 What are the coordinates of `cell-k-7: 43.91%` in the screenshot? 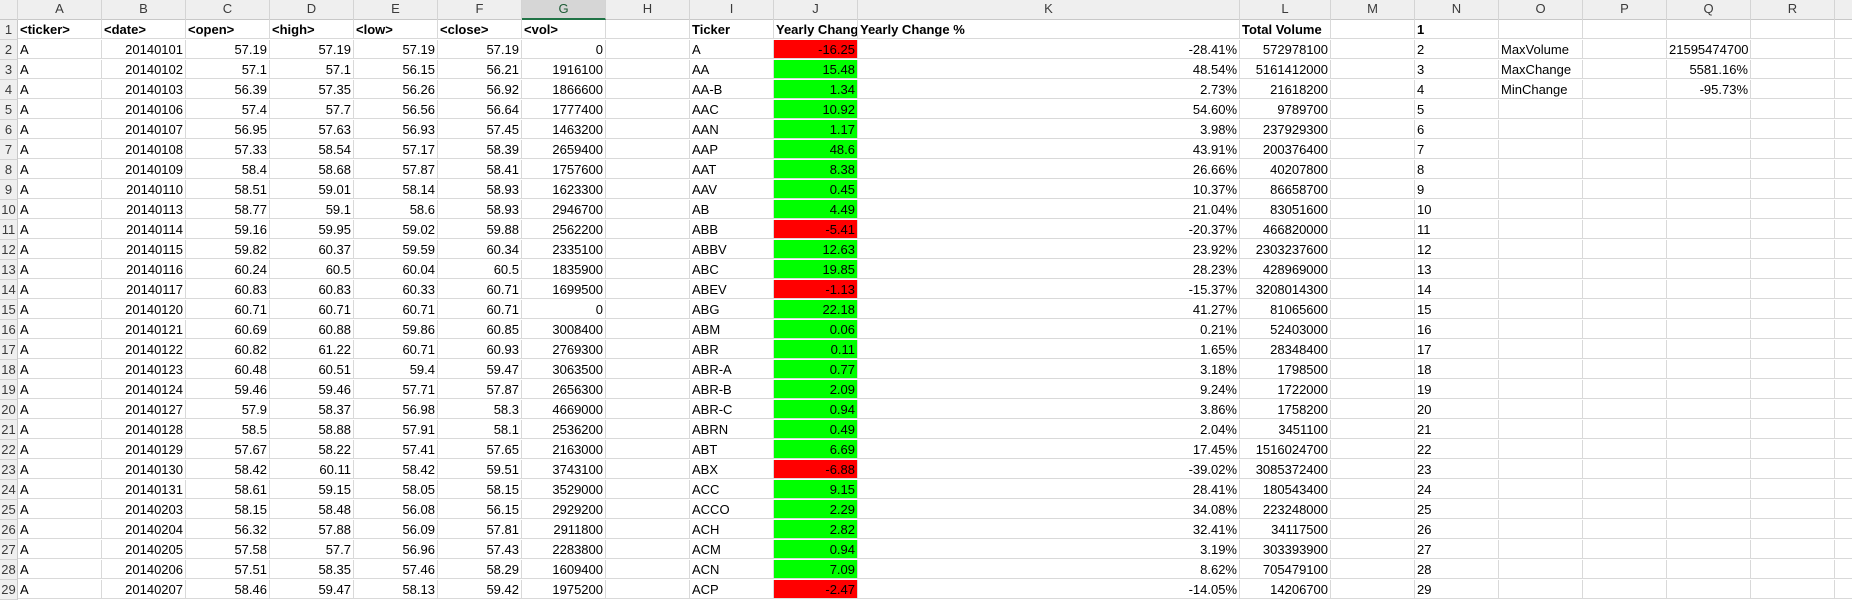 It's located at (1049, 149).